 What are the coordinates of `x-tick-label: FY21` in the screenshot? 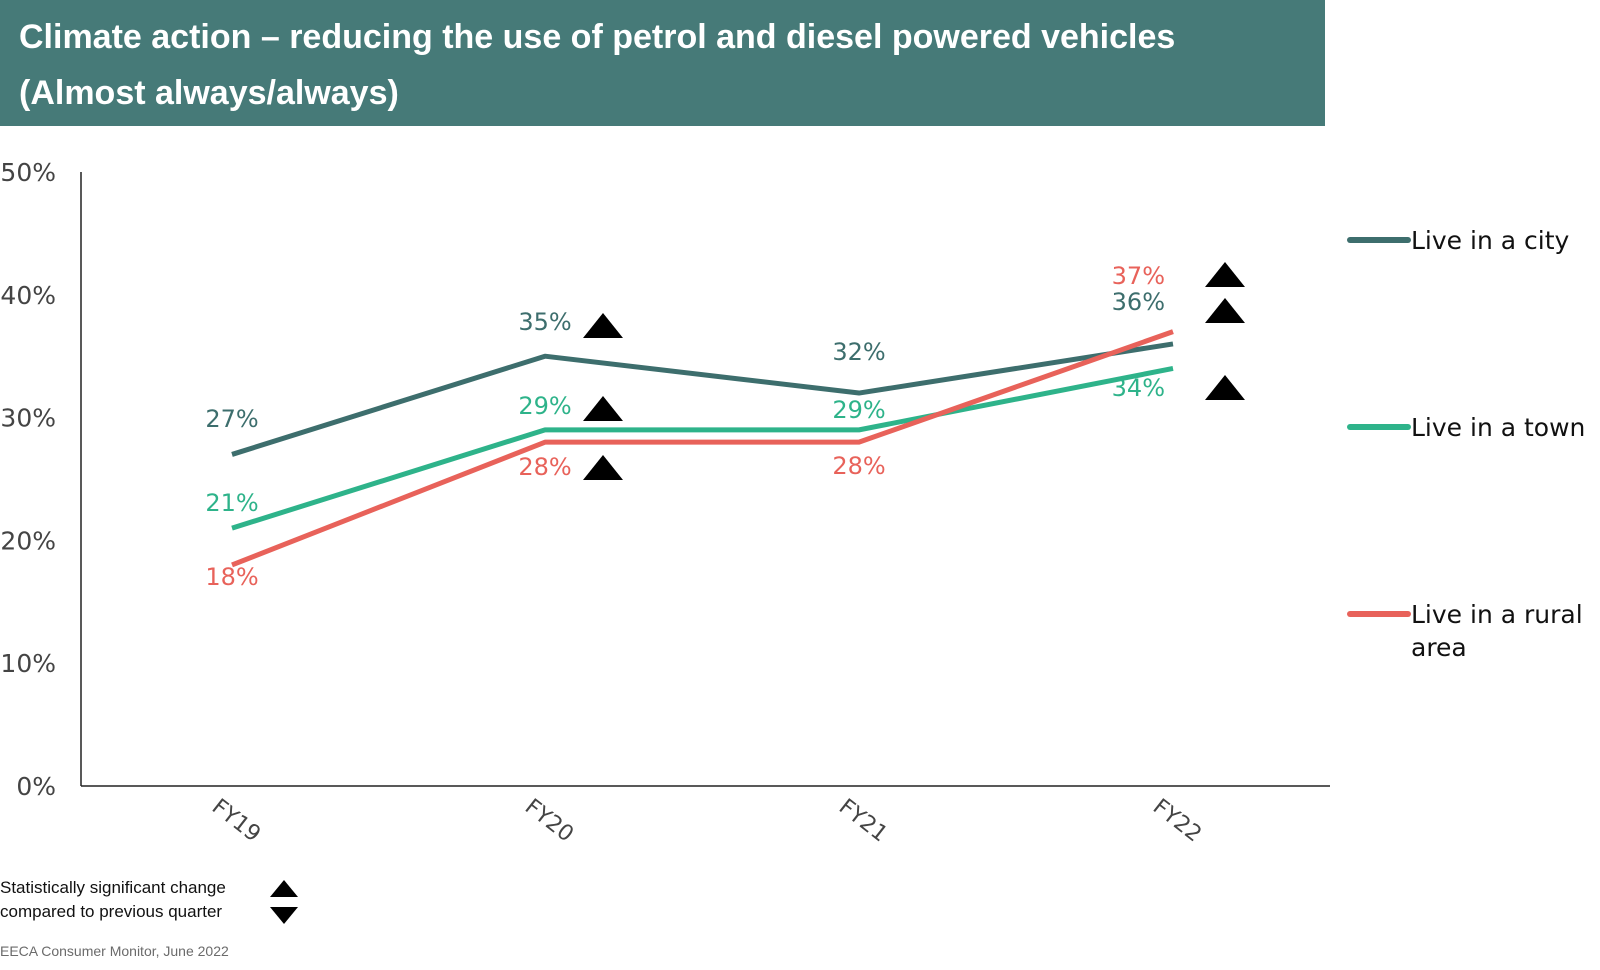 It's located at (863, 820).